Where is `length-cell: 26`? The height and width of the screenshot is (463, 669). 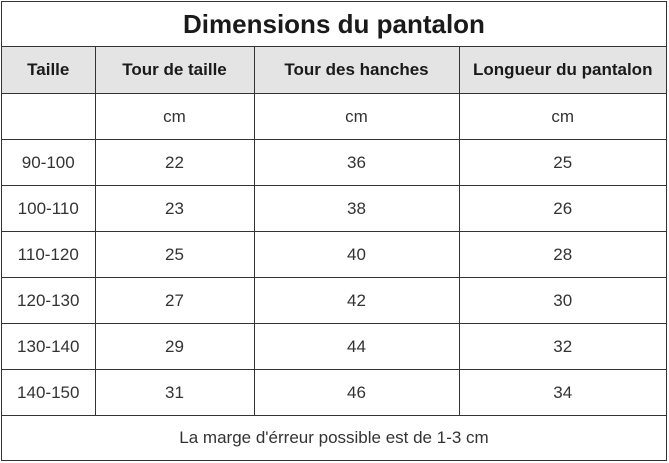
length-cell: 26 is located at coordinates (562, 208).